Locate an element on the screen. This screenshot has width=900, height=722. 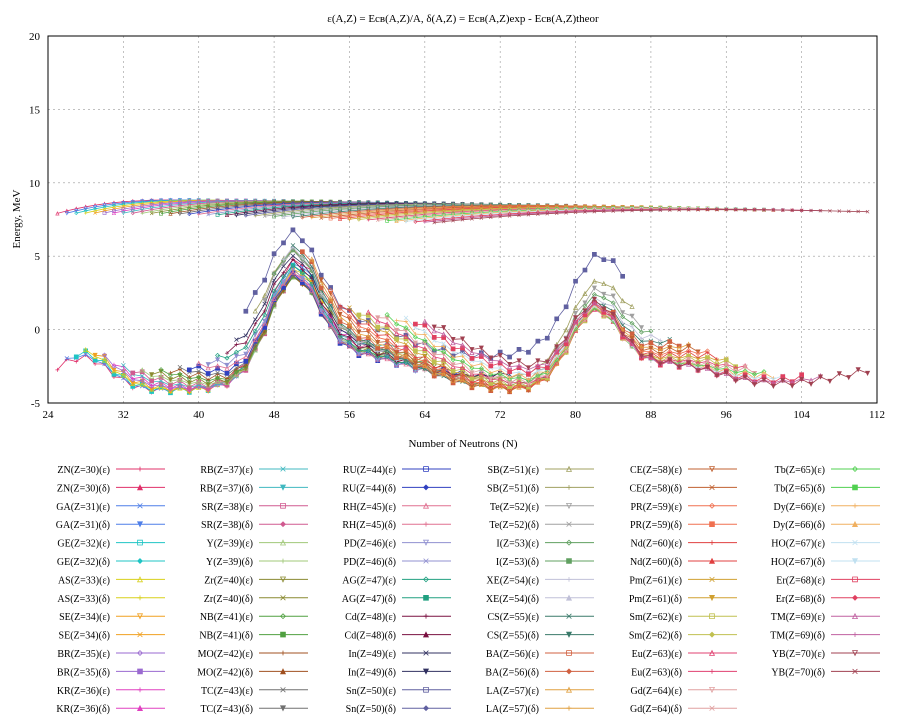
legend-item: TM(Z=69)(δ) is located at coordinates (825, 636).